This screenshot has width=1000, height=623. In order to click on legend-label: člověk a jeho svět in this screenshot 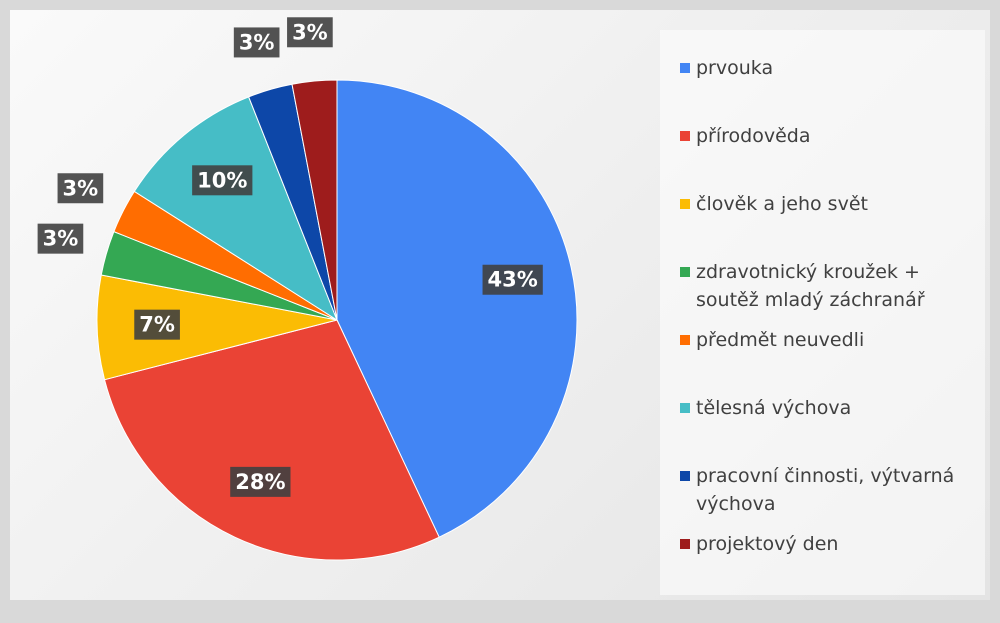, I will do `click(782, 204)`.